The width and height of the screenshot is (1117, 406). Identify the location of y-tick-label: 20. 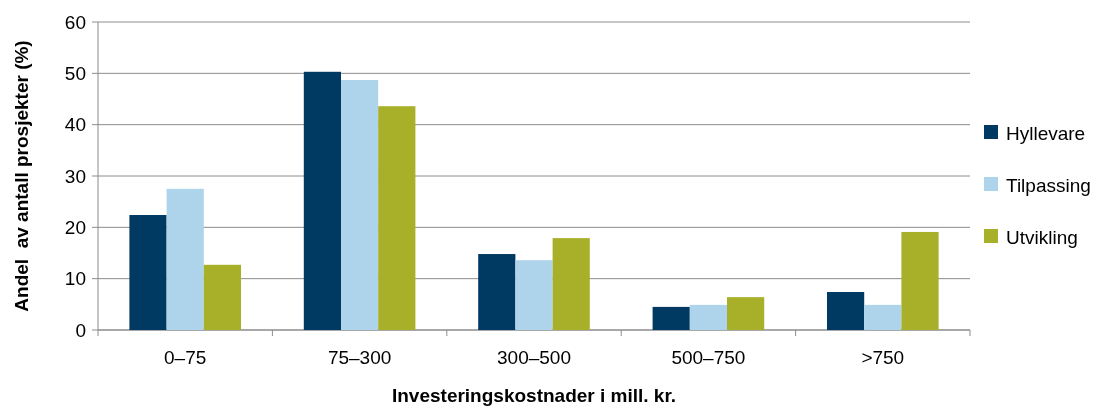
(75, 227).